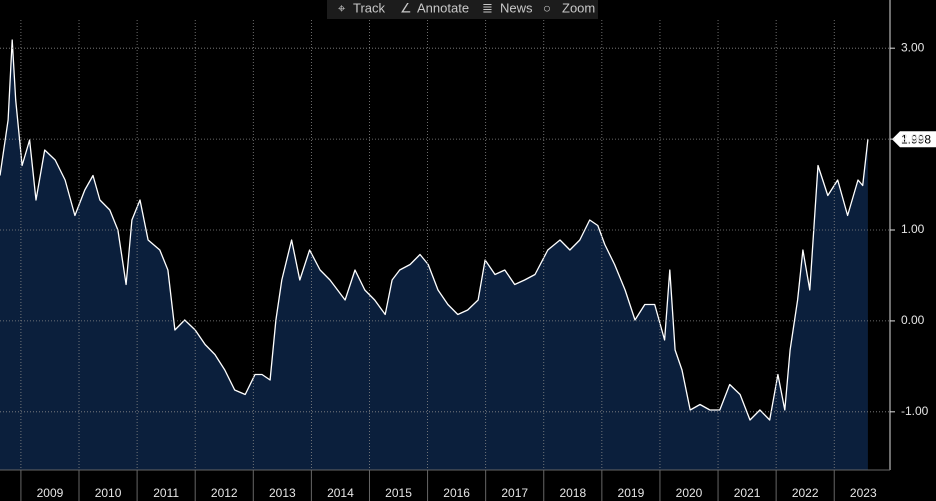 Image resolution: width=936 pixels, height=501 pixels. I want to click on news-button: News, so click(516, 7).